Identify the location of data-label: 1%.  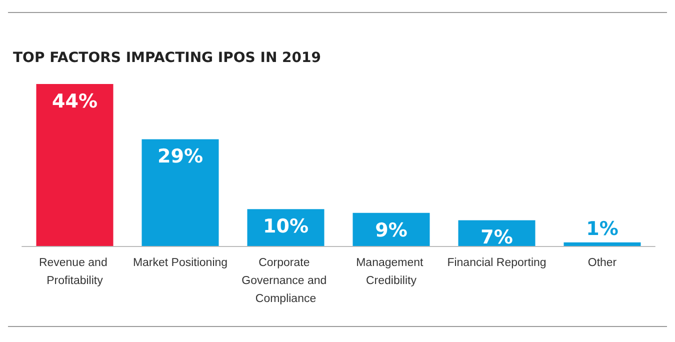
(602, 229).